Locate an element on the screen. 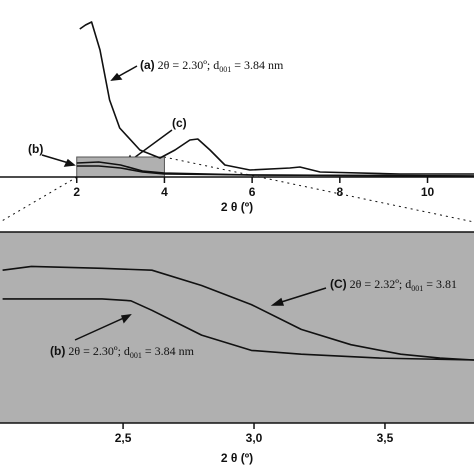  annotation-text: 2θ = 2.32º; d is located at coordinates (379, 284).